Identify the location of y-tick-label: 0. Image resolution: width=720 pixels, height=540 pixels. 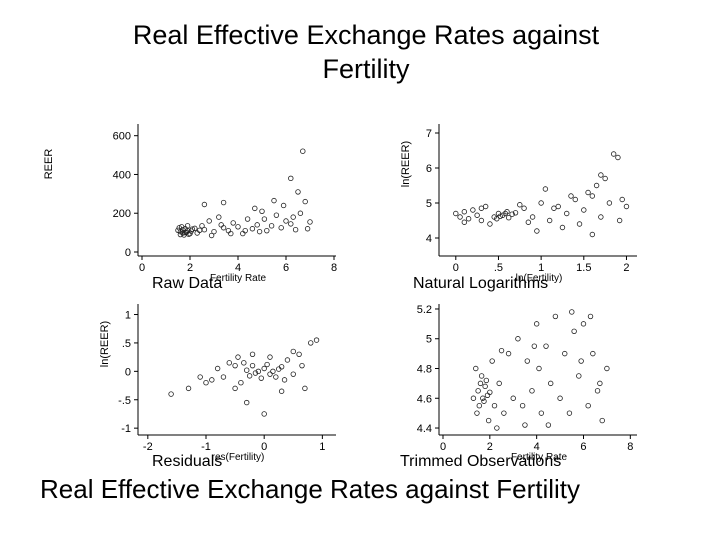
(128, 372).